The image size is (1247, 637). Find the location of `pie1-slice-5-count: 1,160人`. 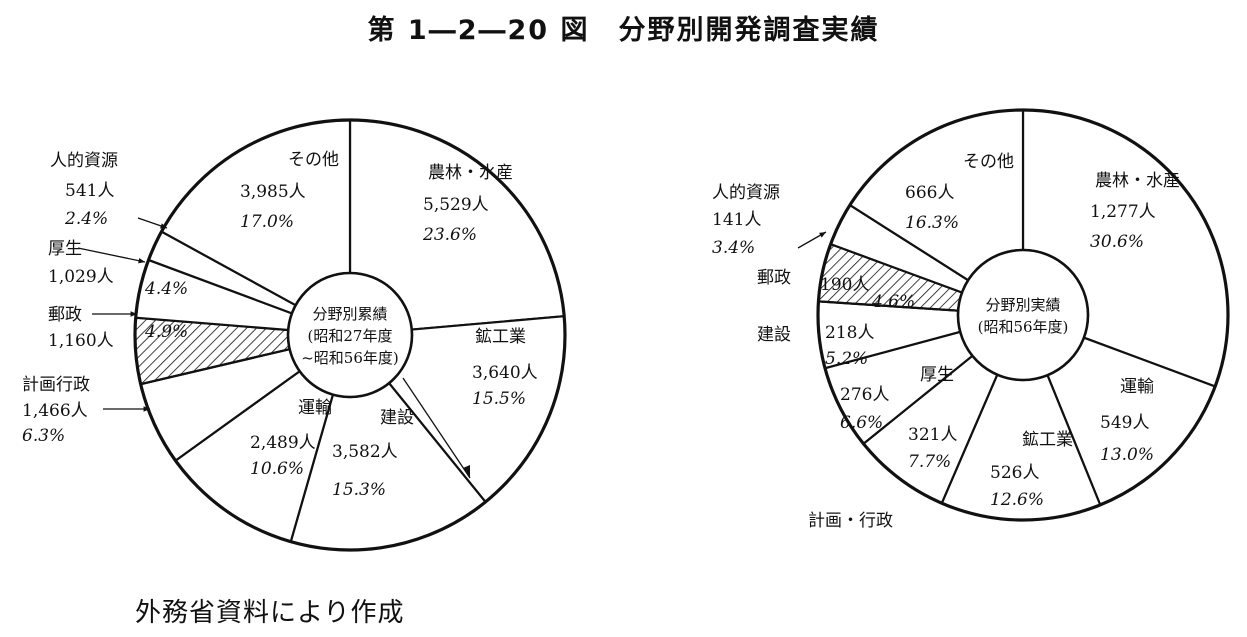

pie1-slice-5-count: 1,160人 is located at coordinates (81, 341).